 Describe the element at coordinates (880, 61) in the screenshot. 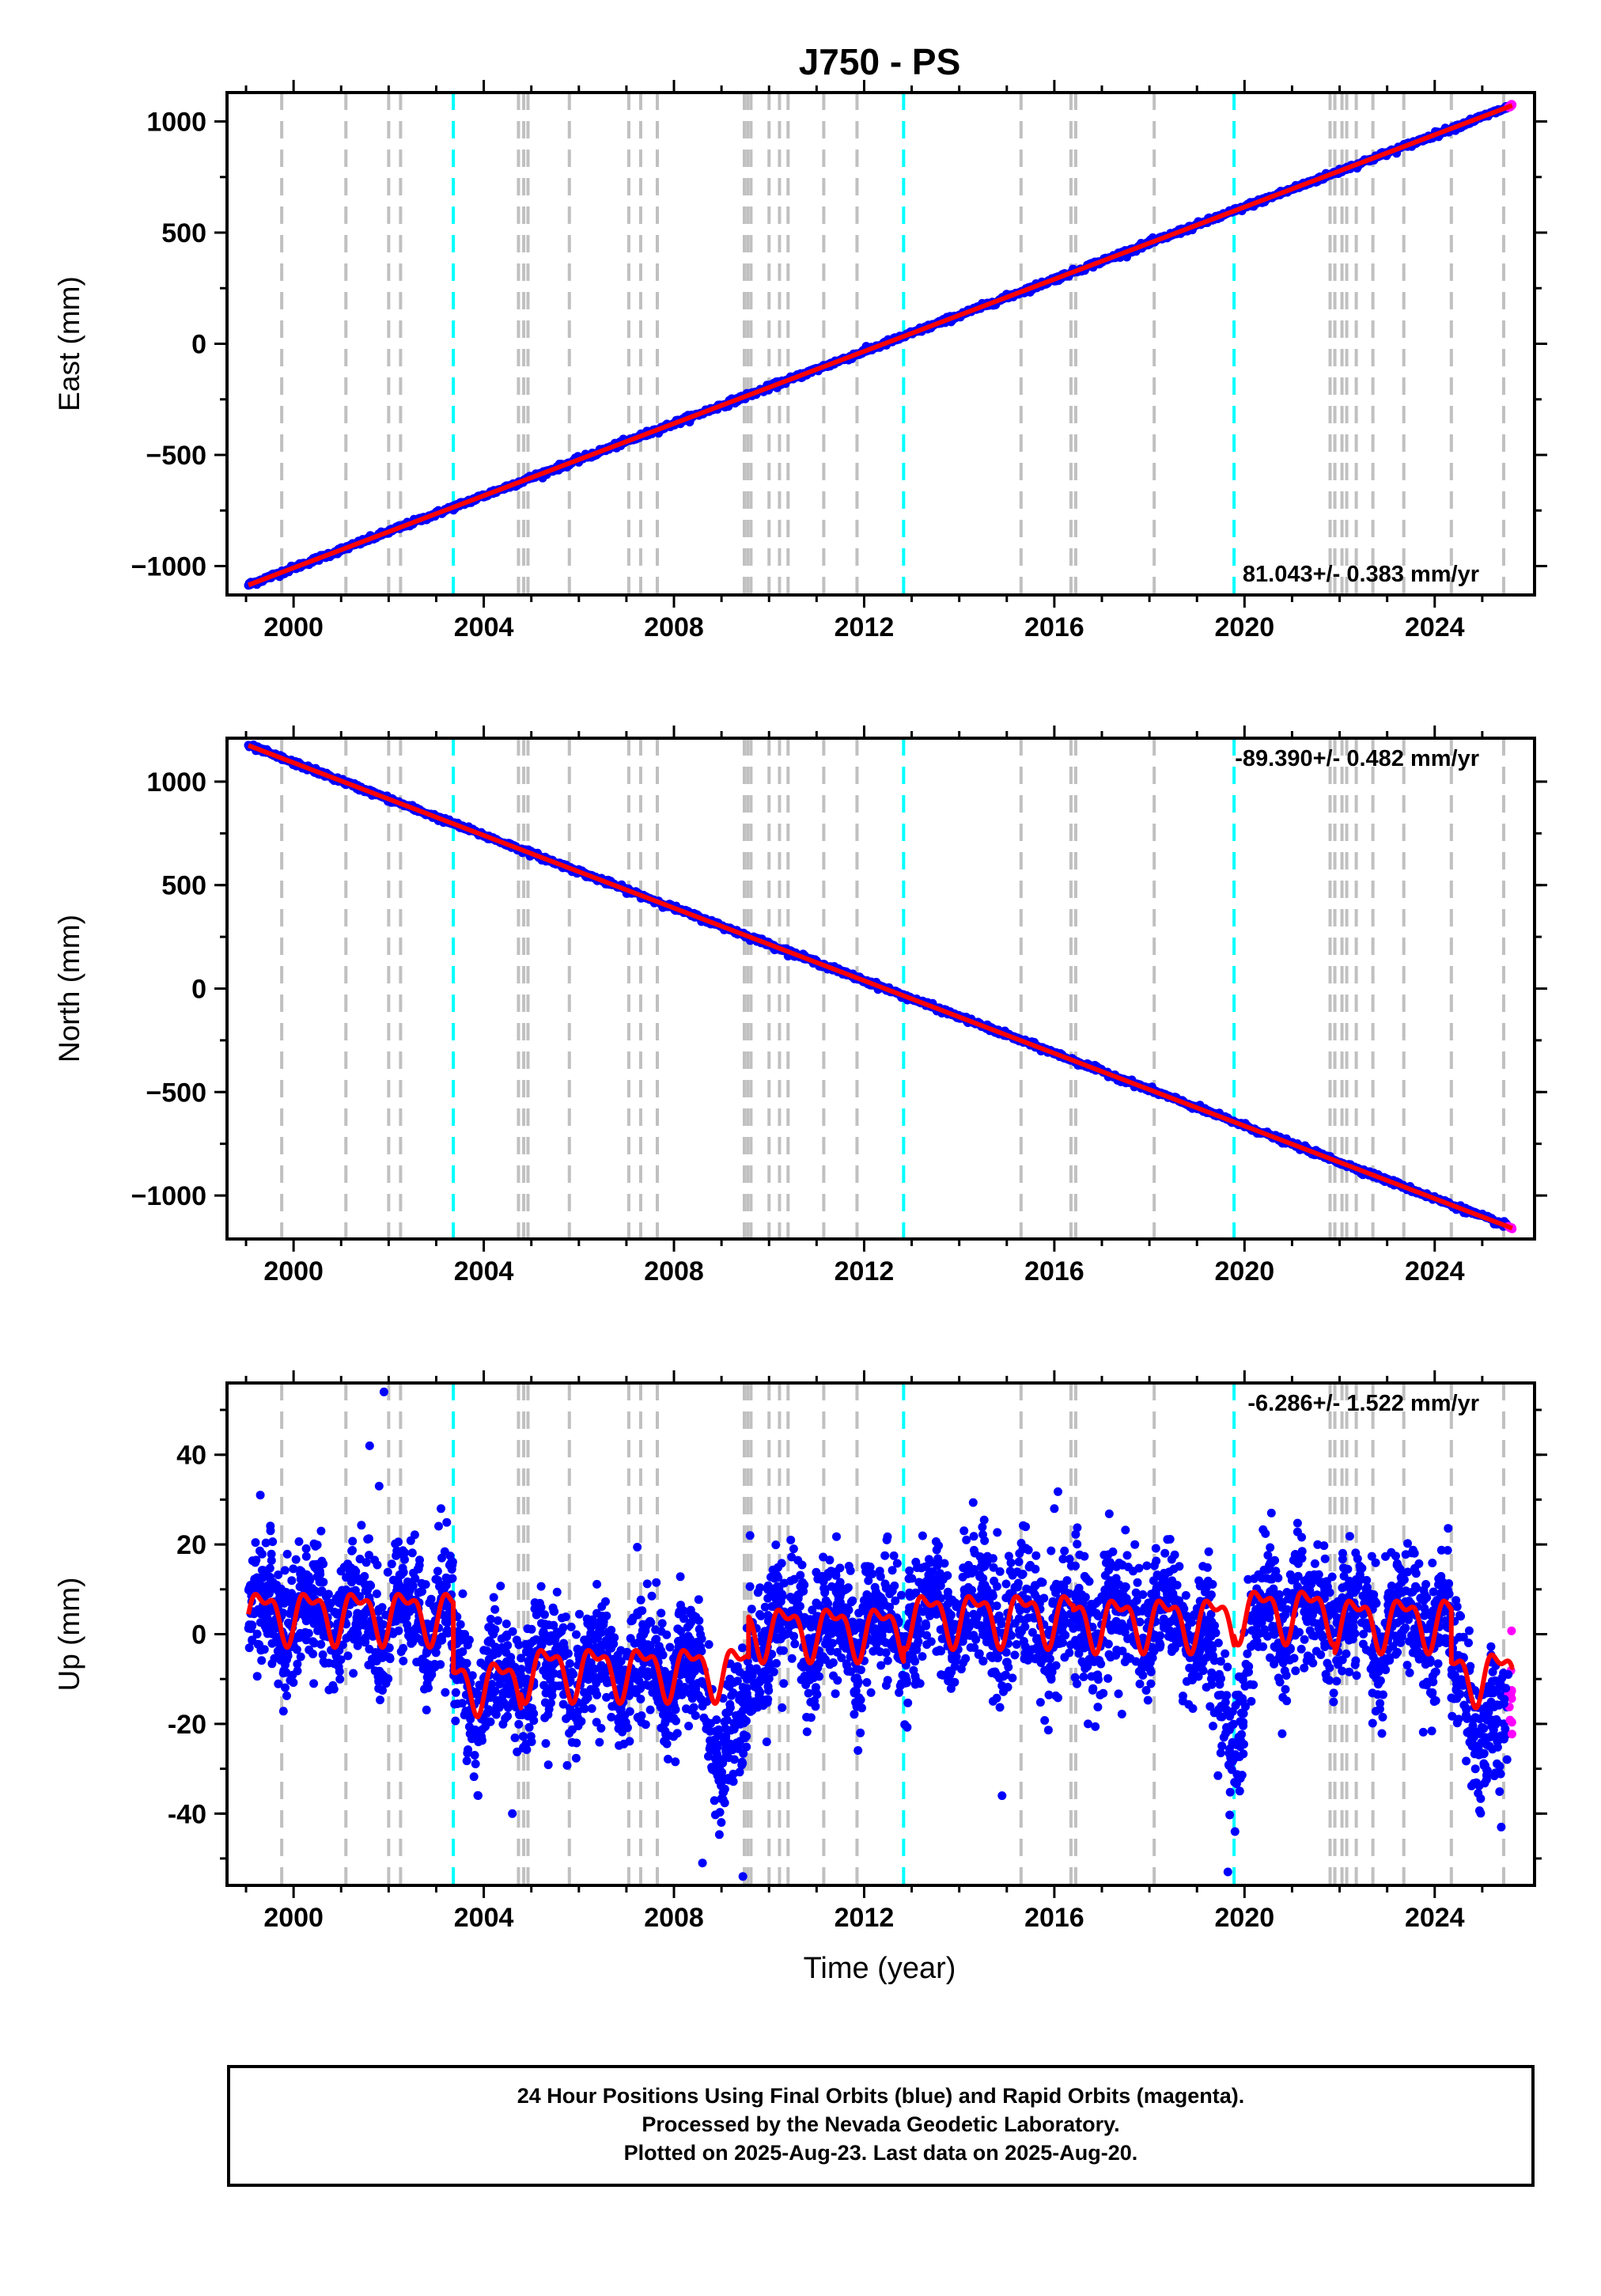

I see `figure-title: J750 - PS` at that location.